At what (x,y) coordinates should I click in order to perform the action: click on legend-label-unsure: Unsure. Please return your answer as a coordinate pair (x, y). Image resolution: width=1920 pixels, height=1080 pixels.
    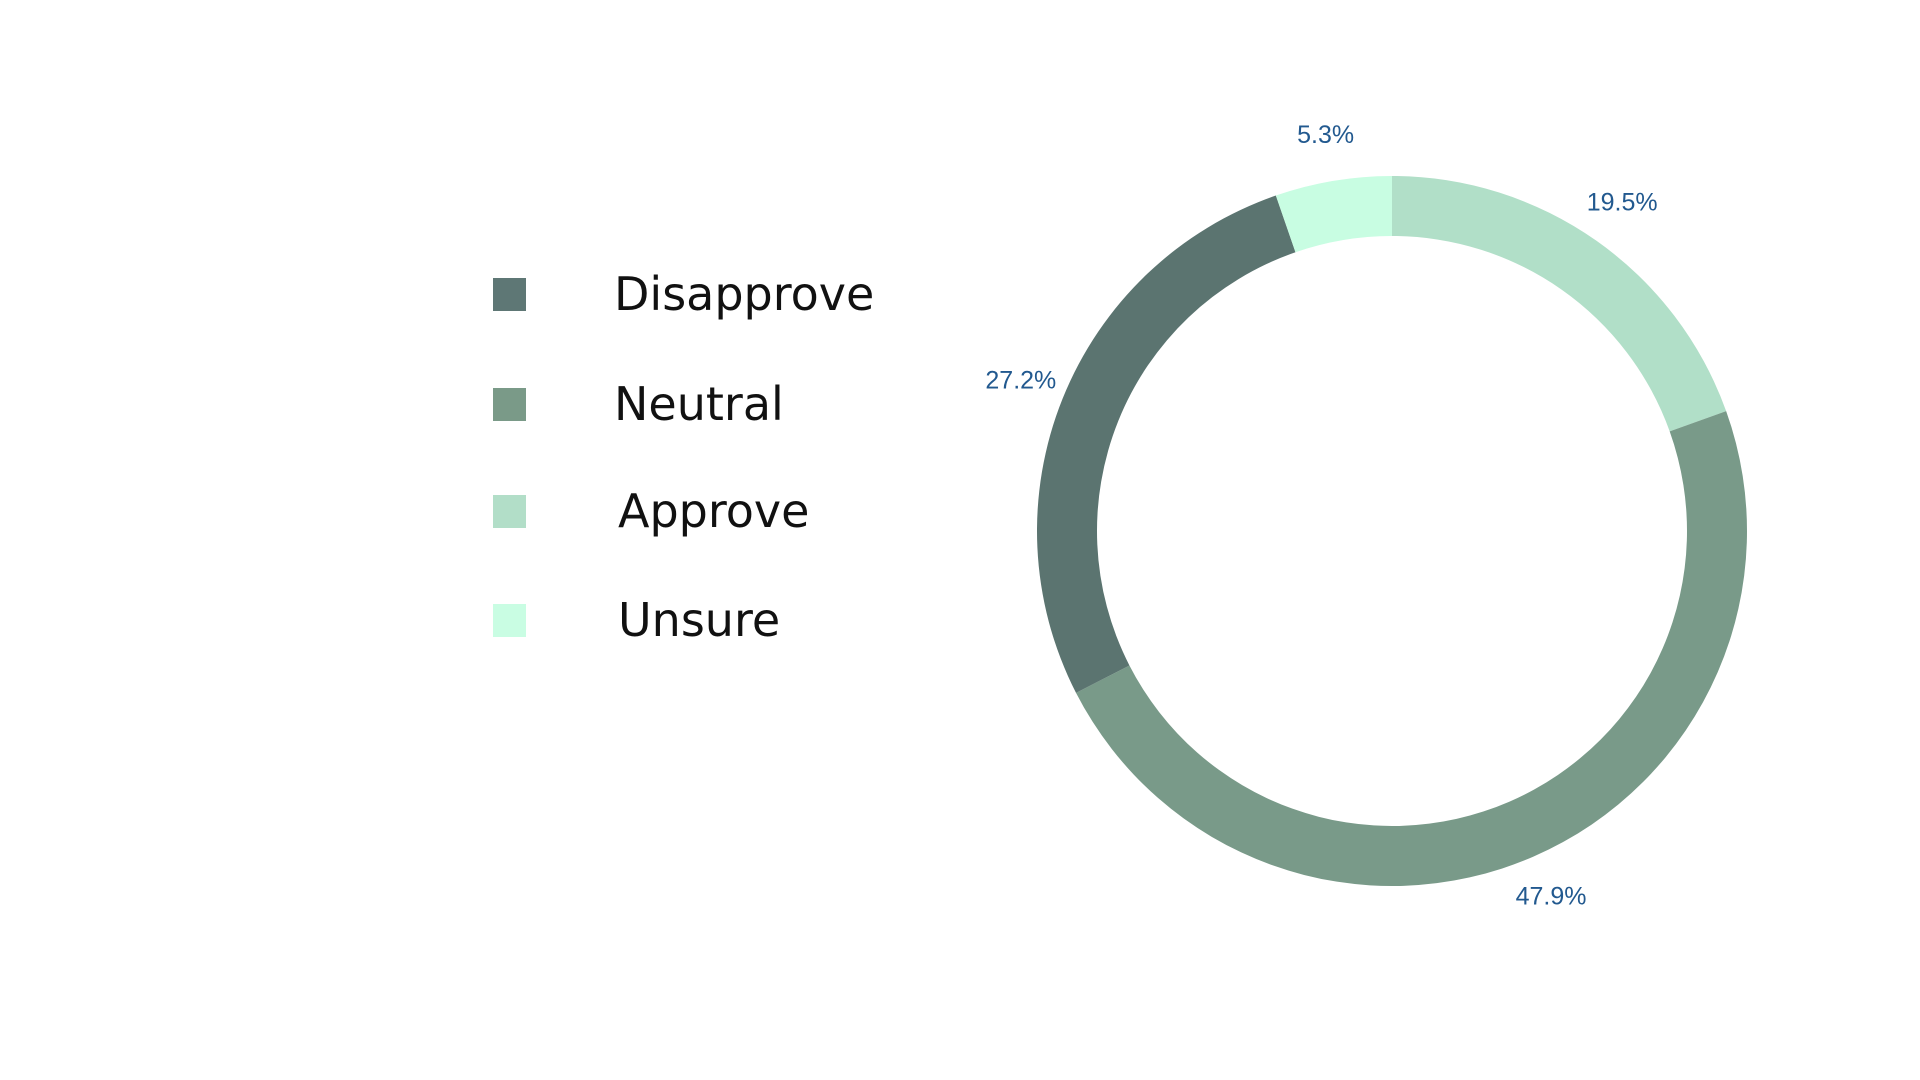
    Looking at the image, I should click on (699, 620).